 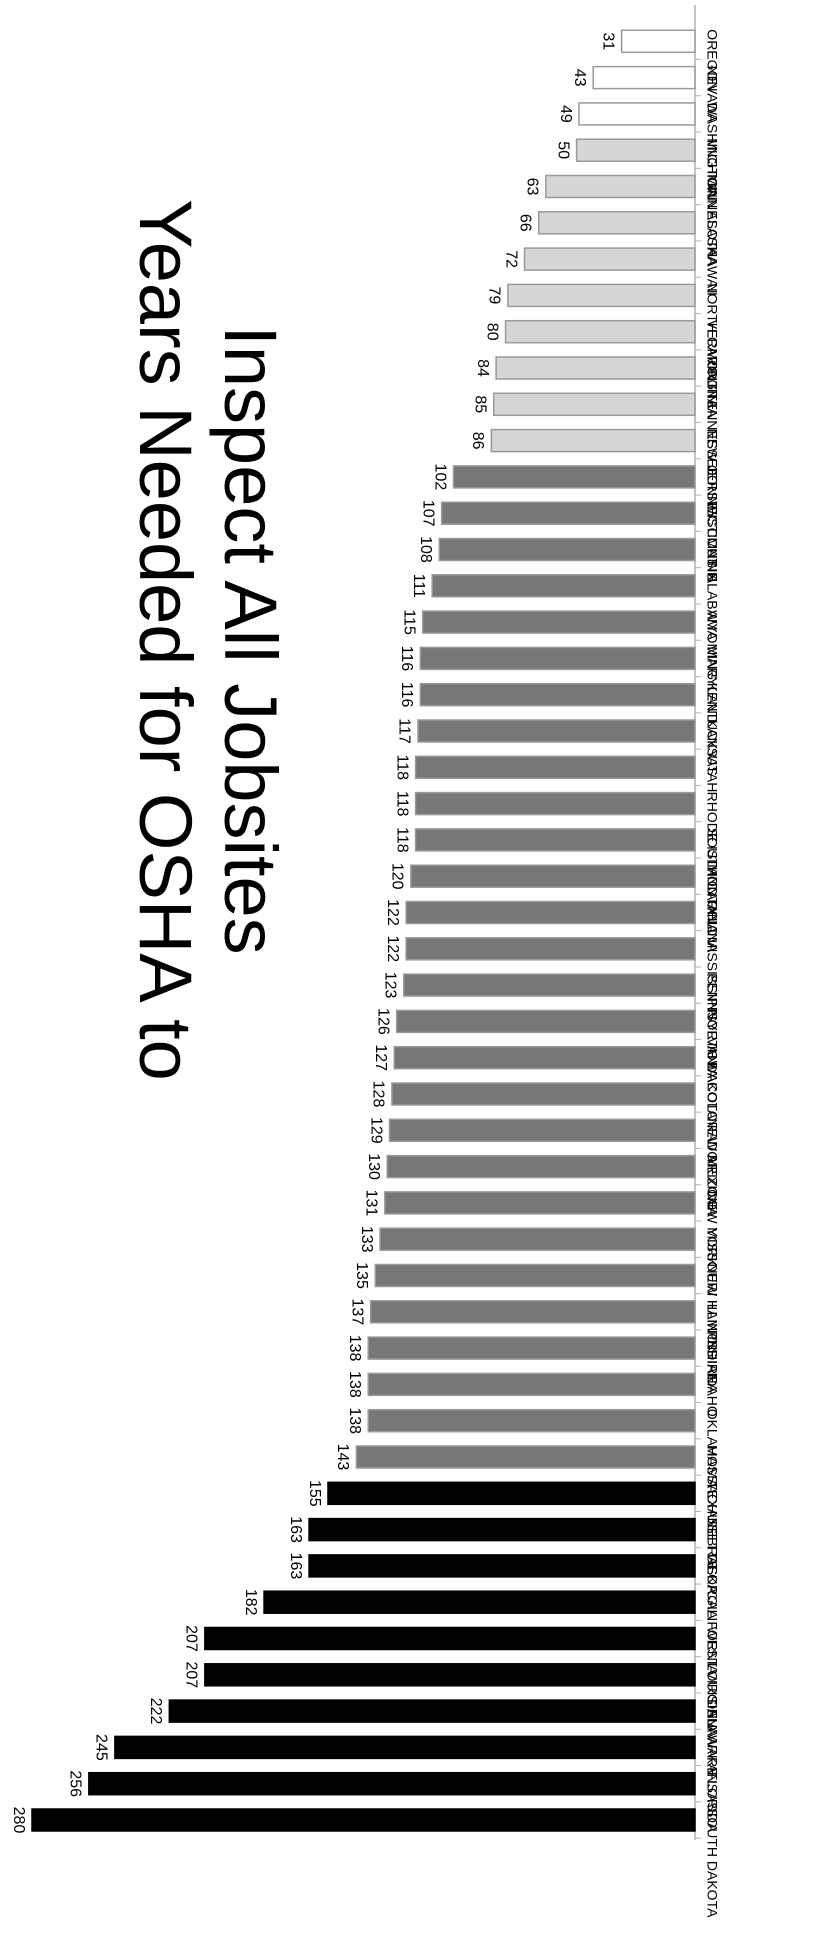 I want to click on data-label: 43, so click(x=579, y=78).